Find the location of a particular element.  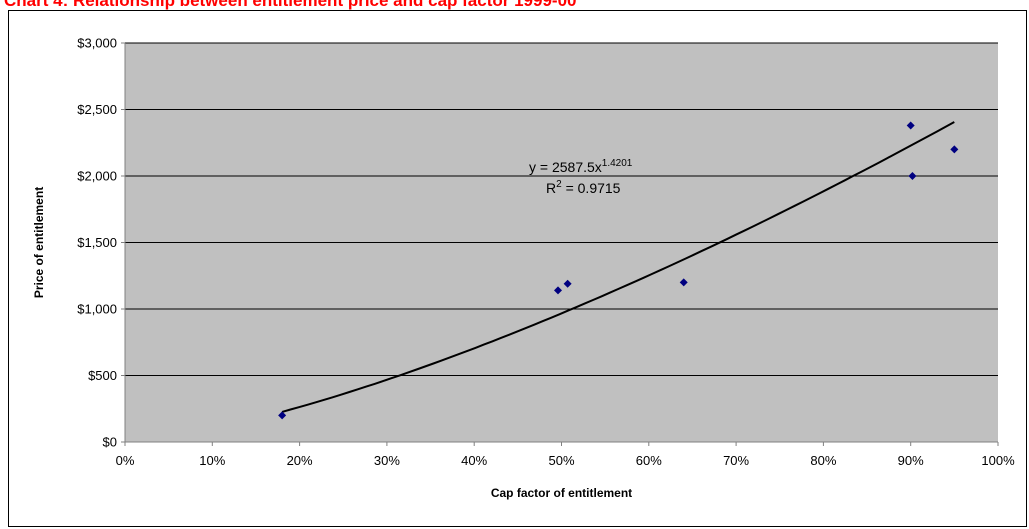

trendline-r-squared: R2 = 0.9715 is located at coordinates (583, 187).